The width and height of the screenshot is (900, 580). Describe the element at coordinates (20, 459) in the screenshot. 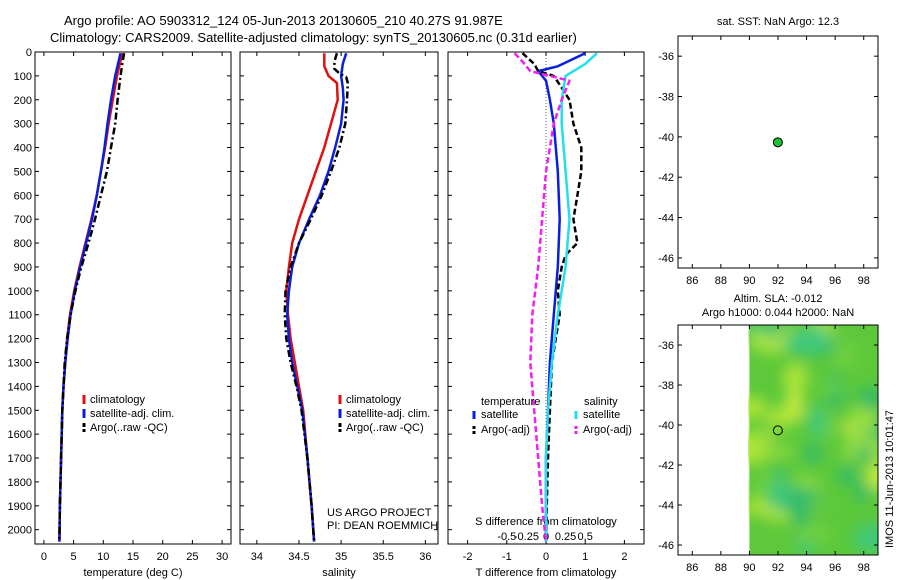

I see `ytick-label: 1700` at that location.